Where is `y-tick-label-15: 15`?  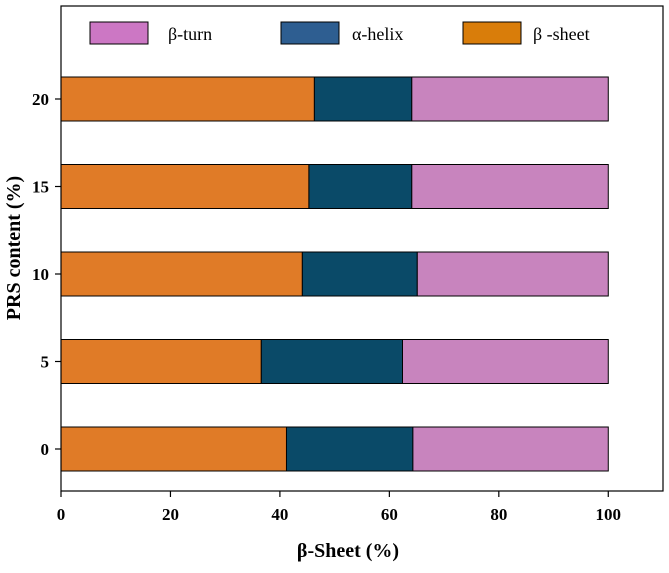
y-tick-label-15: 15 is located at coordinates (40, 187).